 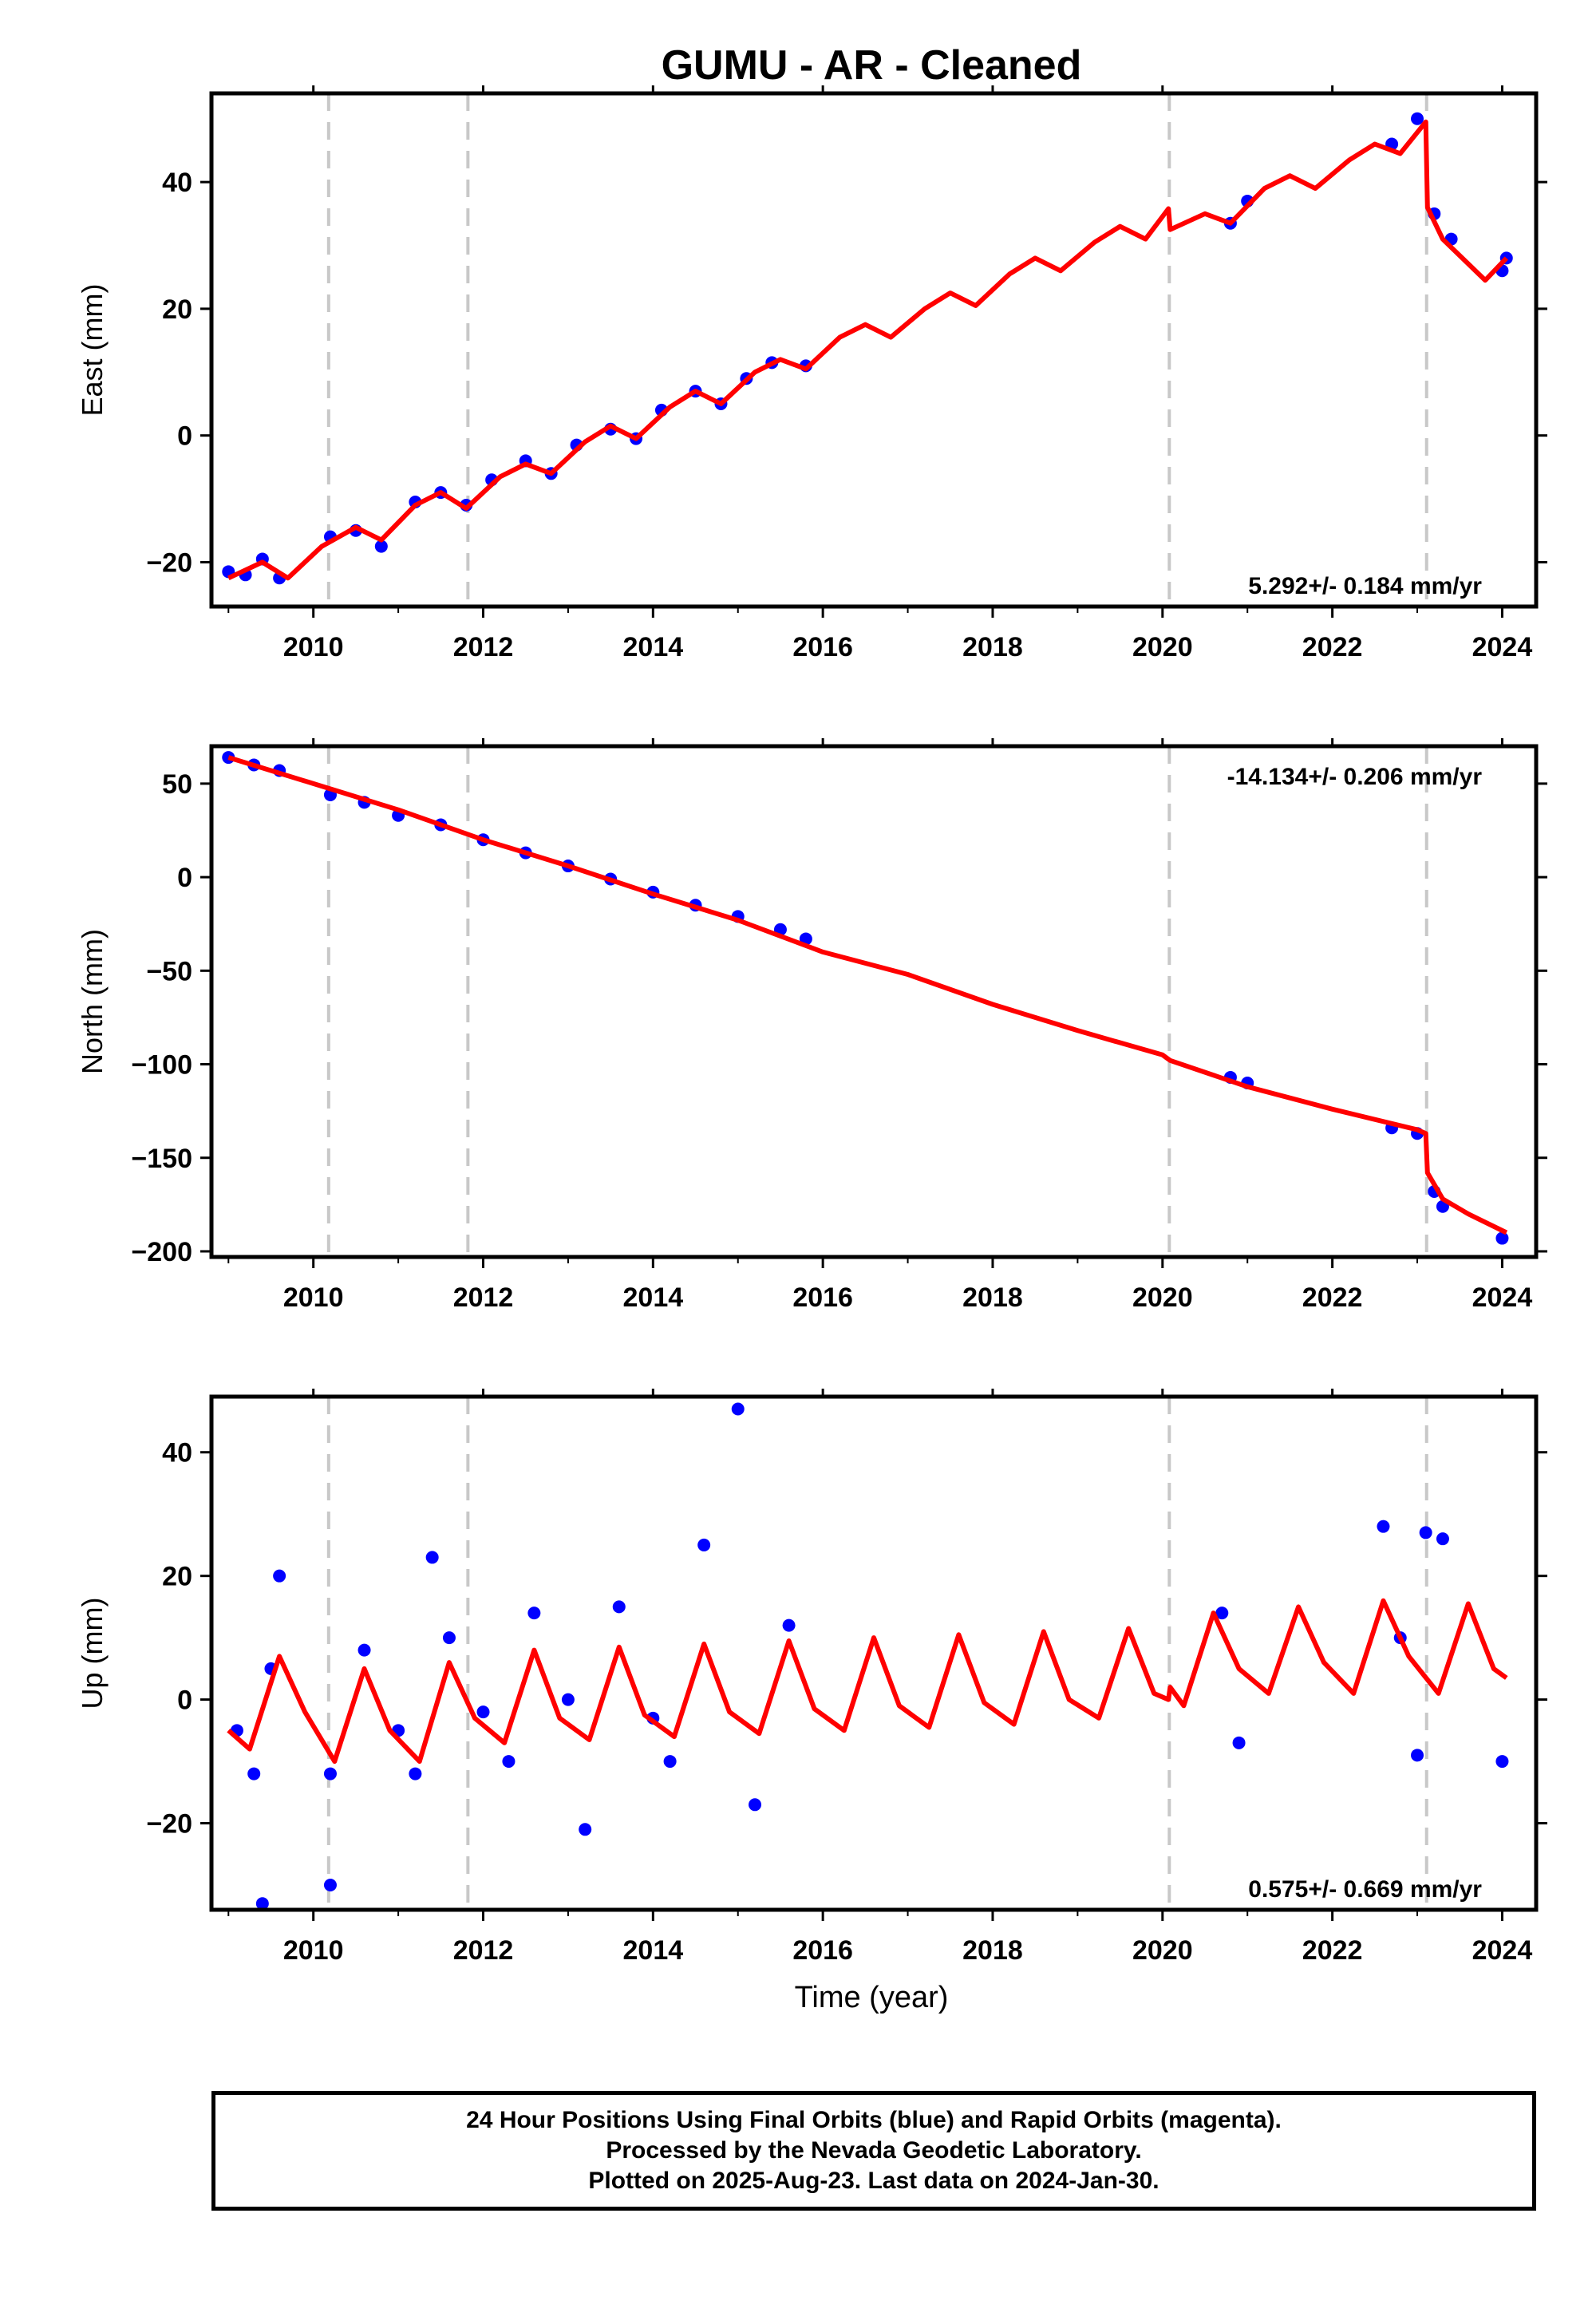 I want to click on y-tick-label: −150, so click(x=161, y=1159).